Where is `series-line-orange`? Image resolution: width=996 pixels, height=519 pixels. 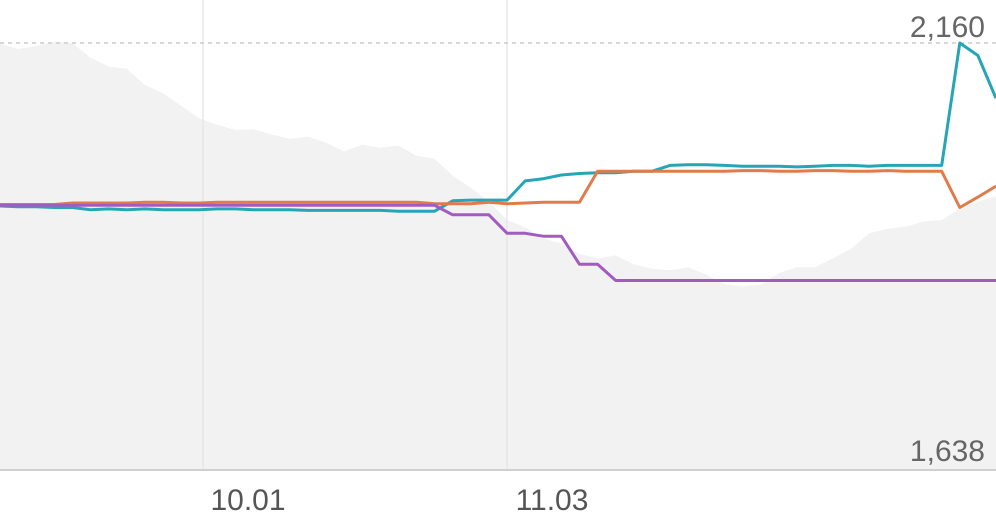 series-line-orange is located at coordinates (498, 189).